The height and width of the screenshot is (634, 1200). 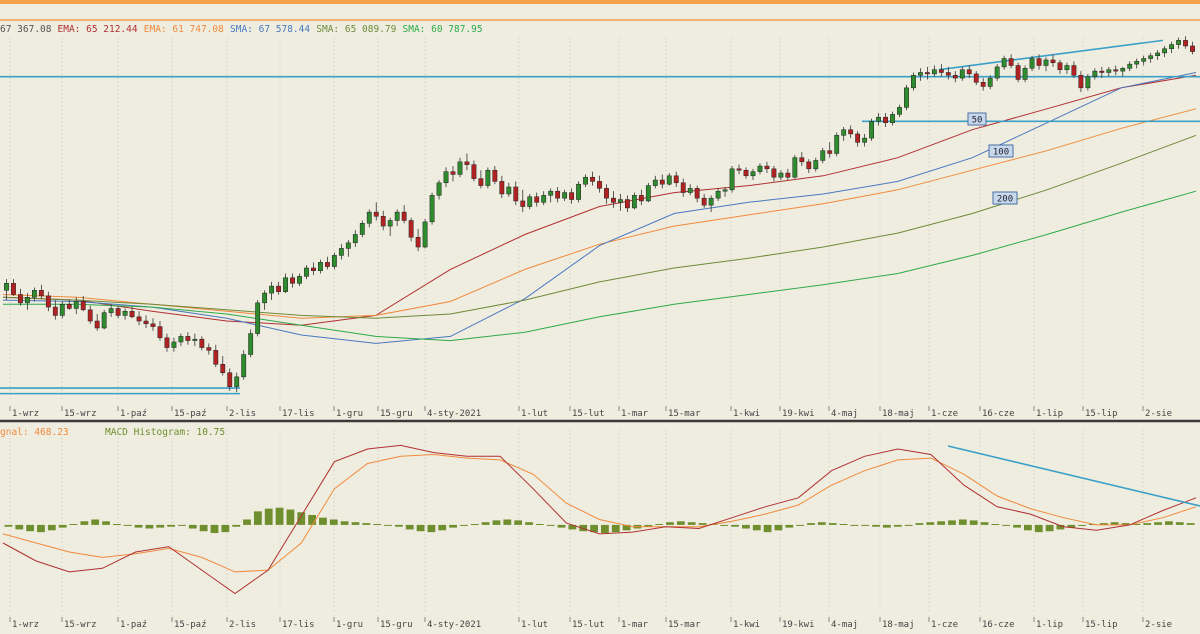 I want to click on x-label: 4-sty-2021, so click(x=454, y=414).